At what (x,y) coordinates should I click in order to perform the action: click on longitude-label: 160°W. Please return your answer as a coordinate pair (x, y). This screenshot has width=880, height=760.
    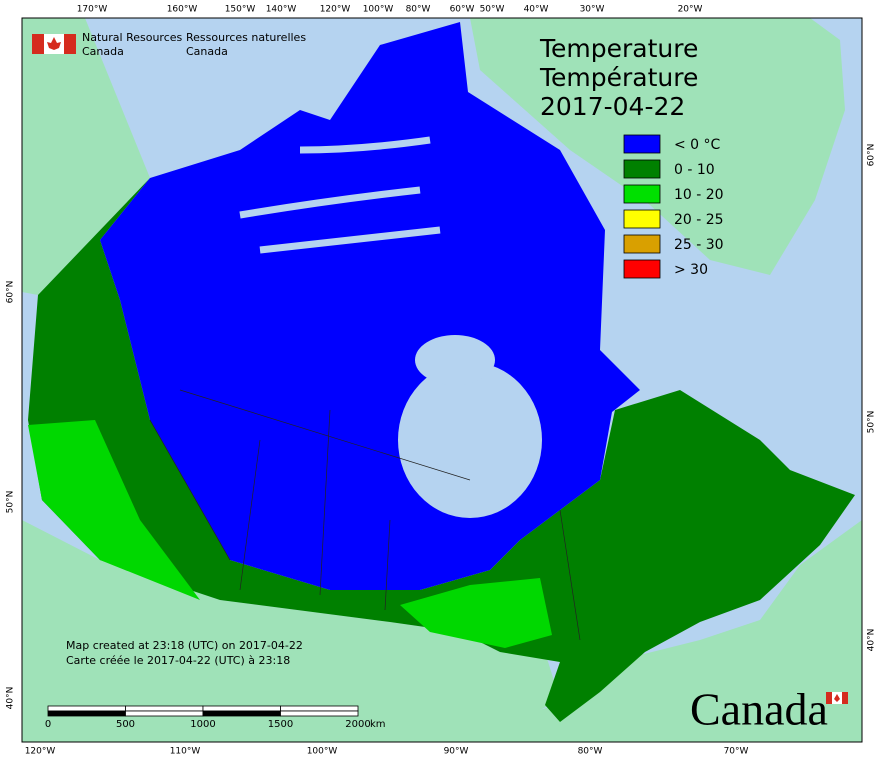
    Looking at the image, I should click on (182, 10).